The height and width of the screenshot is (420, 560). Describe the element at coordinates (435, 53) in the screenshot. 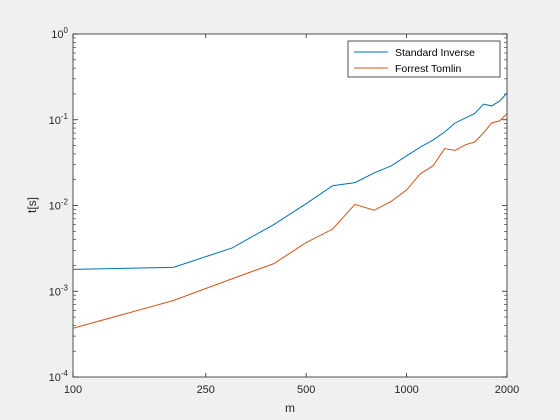

I see `legend-label-standard-inverse: Standard Inverse` at that location.